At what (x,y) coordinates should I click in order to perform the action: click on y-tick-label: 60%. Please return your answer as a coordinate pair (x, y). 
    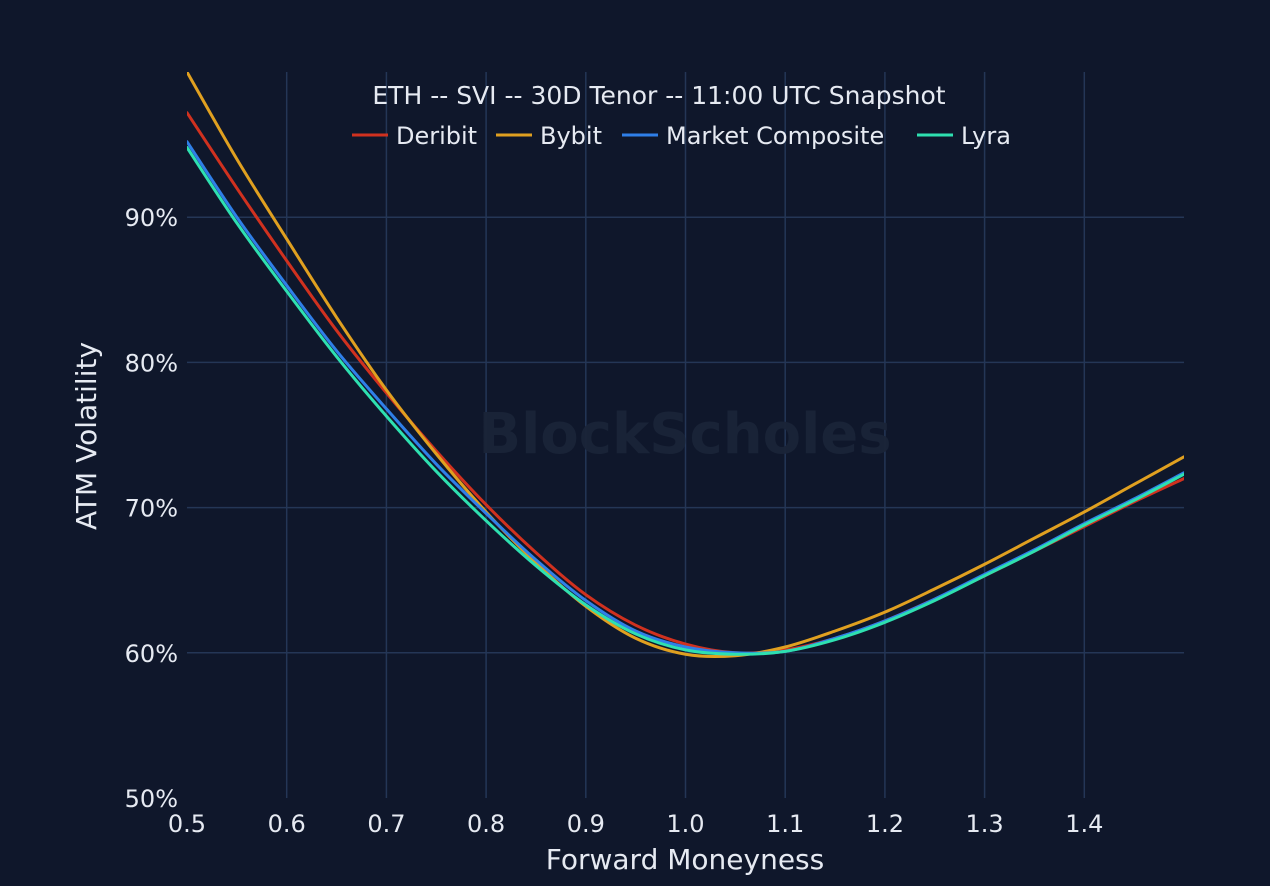
    Looking at the image, I should click on (151, 654).